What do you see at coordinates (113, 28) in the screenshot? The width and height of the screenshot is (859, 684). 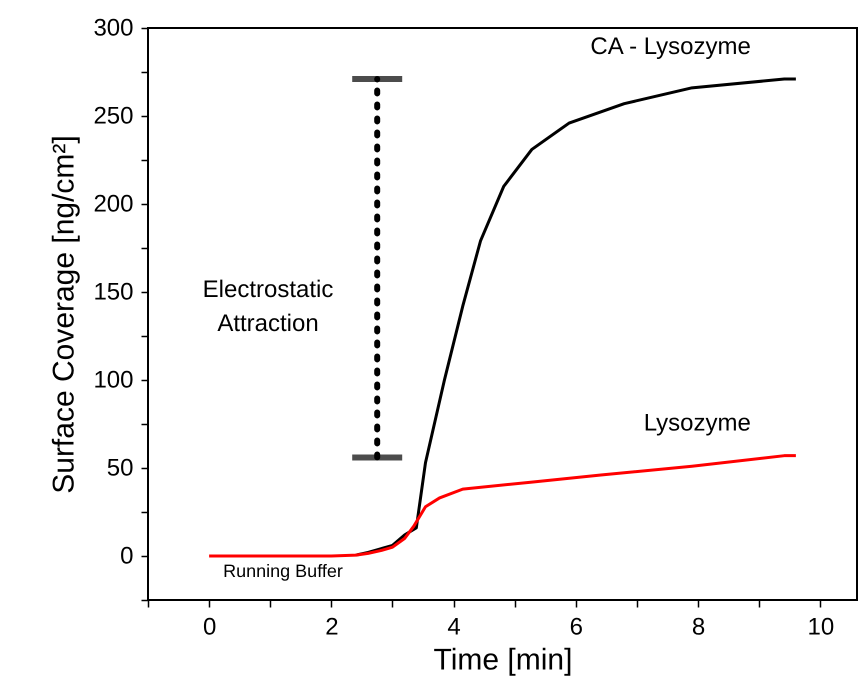 I see `y-tick-label: 300` at bounding box center [113, 28].